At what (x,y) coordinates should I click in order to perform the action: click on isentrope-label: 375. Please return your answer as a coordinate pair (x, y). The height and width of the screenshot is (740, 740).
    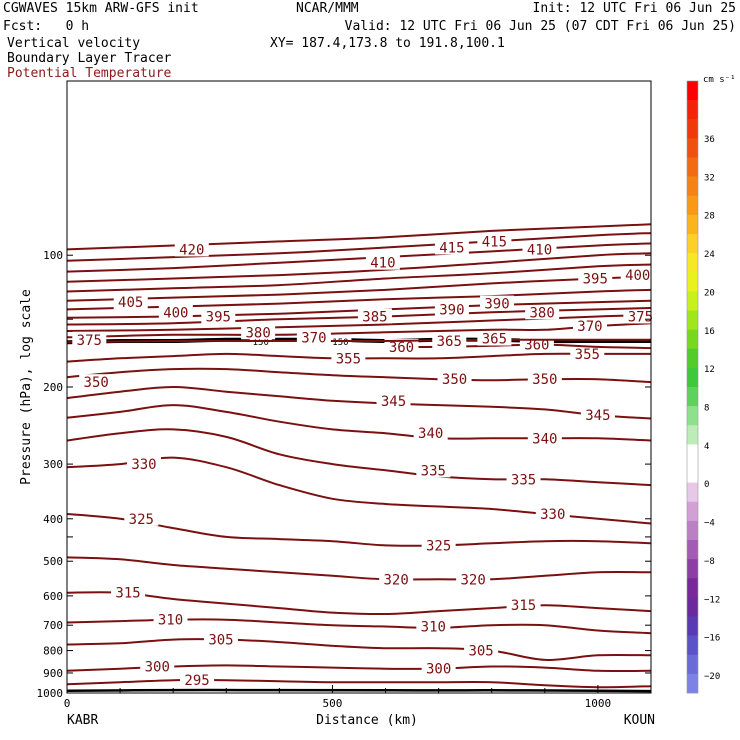
    Looking at the image, I should click on (89, 341).